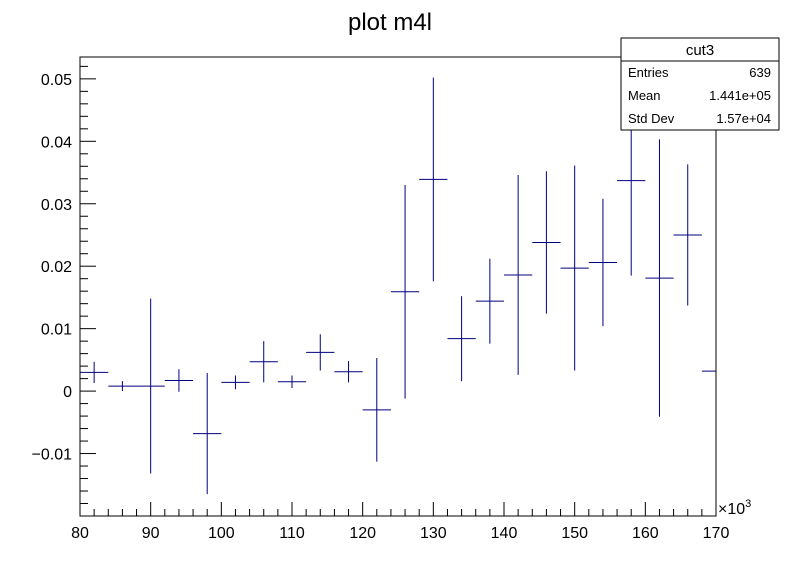  I want to click on y-tick-label: 0.04, so click(56, 142).